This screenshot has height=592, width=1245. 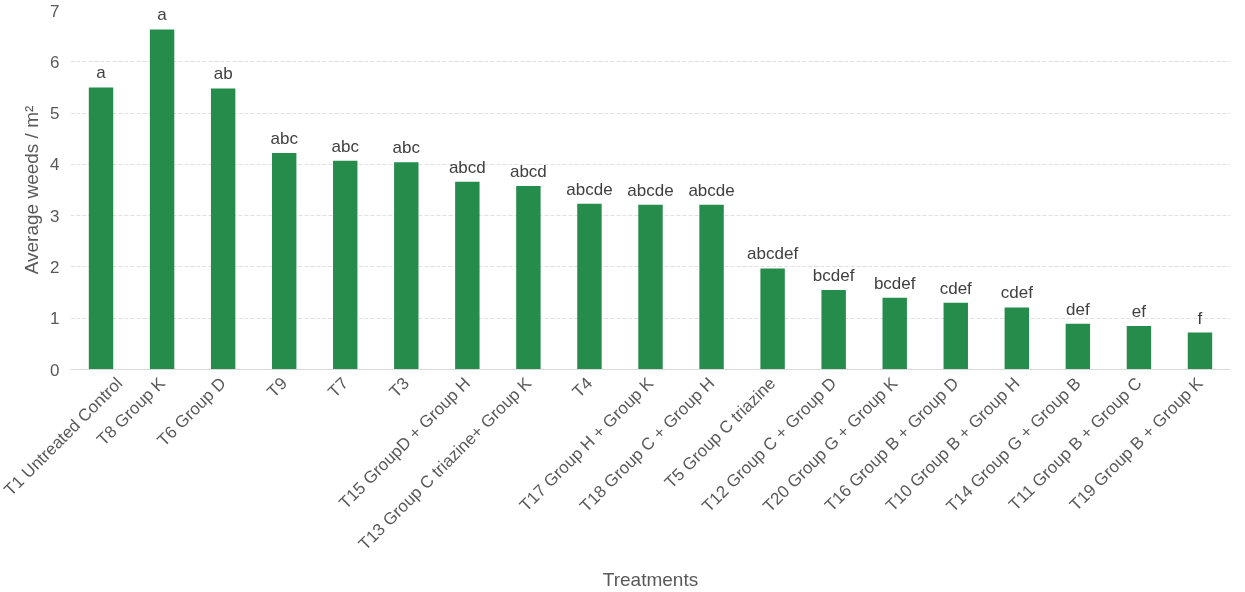 I want to click on y-tick-label: 7, so click(x=55, y=11).